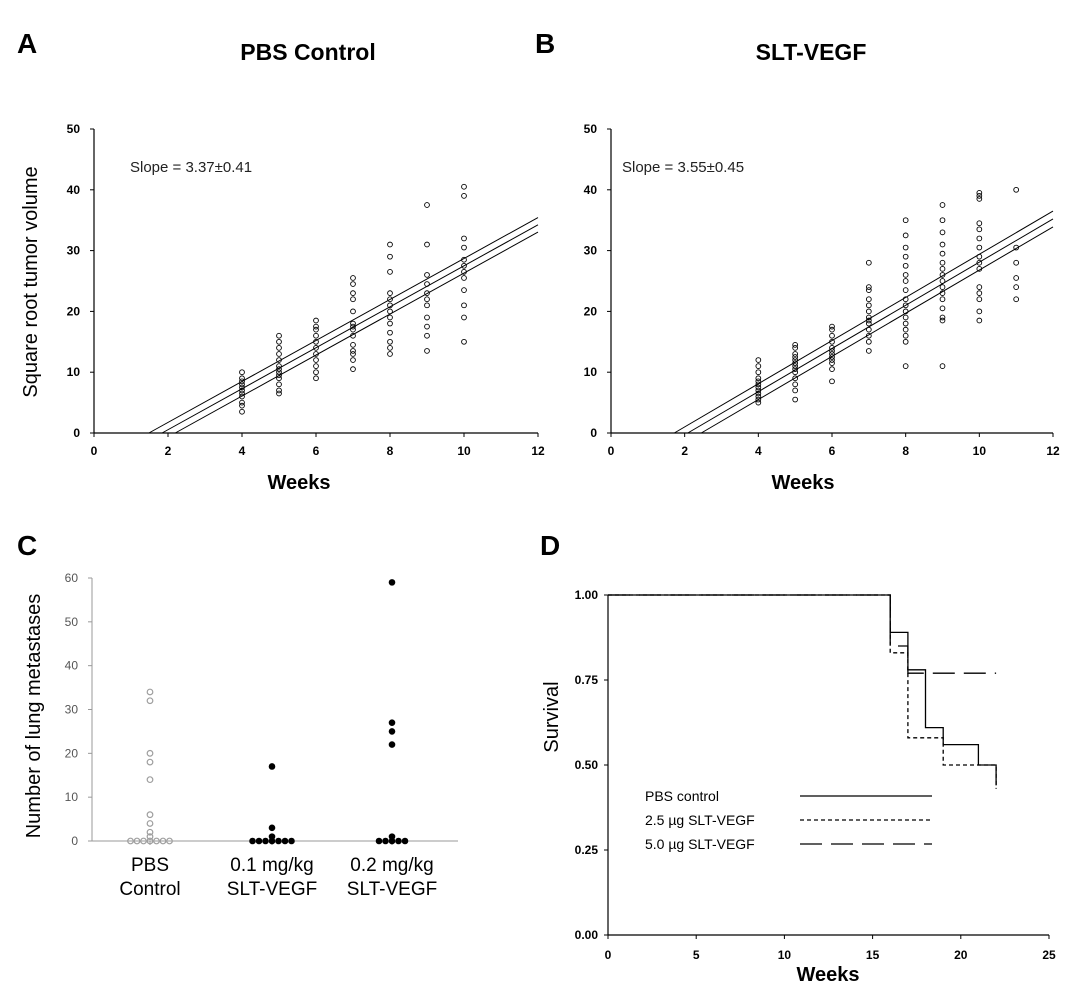 The image size is (1084, 1000). Describe the element at coordinates (307, 52) in the screenshot. I see `panel-a-title: PBS Control` at that location.